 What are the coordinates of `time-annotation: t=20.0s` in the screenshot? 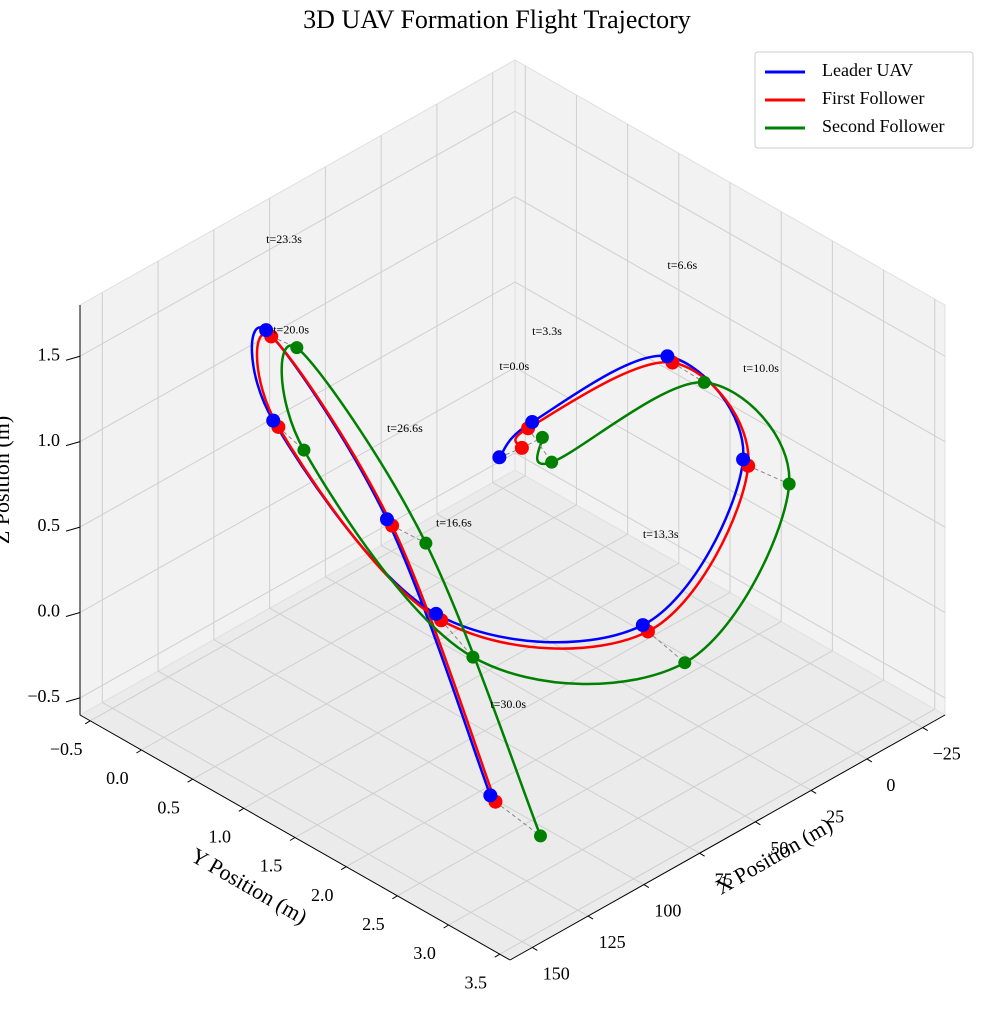 It's located at (291, 329).